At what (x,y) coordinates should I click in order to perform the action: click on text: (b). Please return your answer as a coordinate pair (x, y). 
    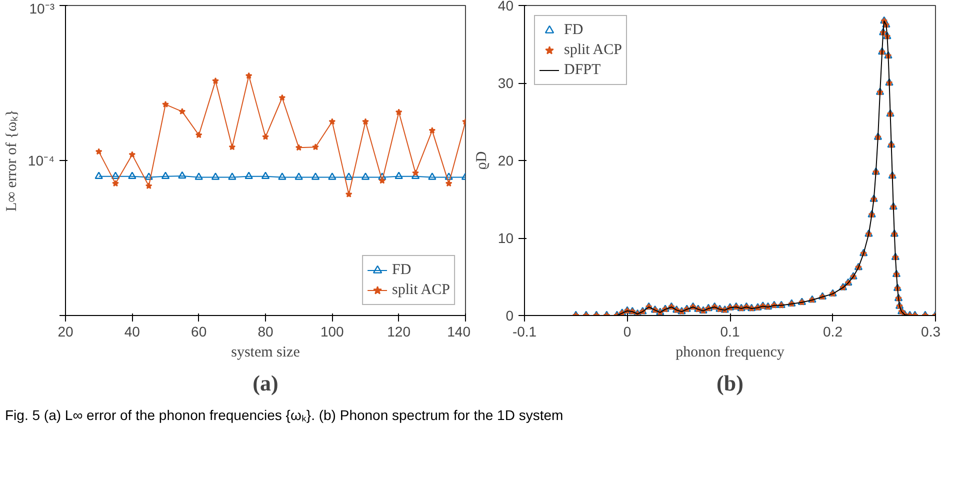
    Looking at the image, I should click on (730, 383).